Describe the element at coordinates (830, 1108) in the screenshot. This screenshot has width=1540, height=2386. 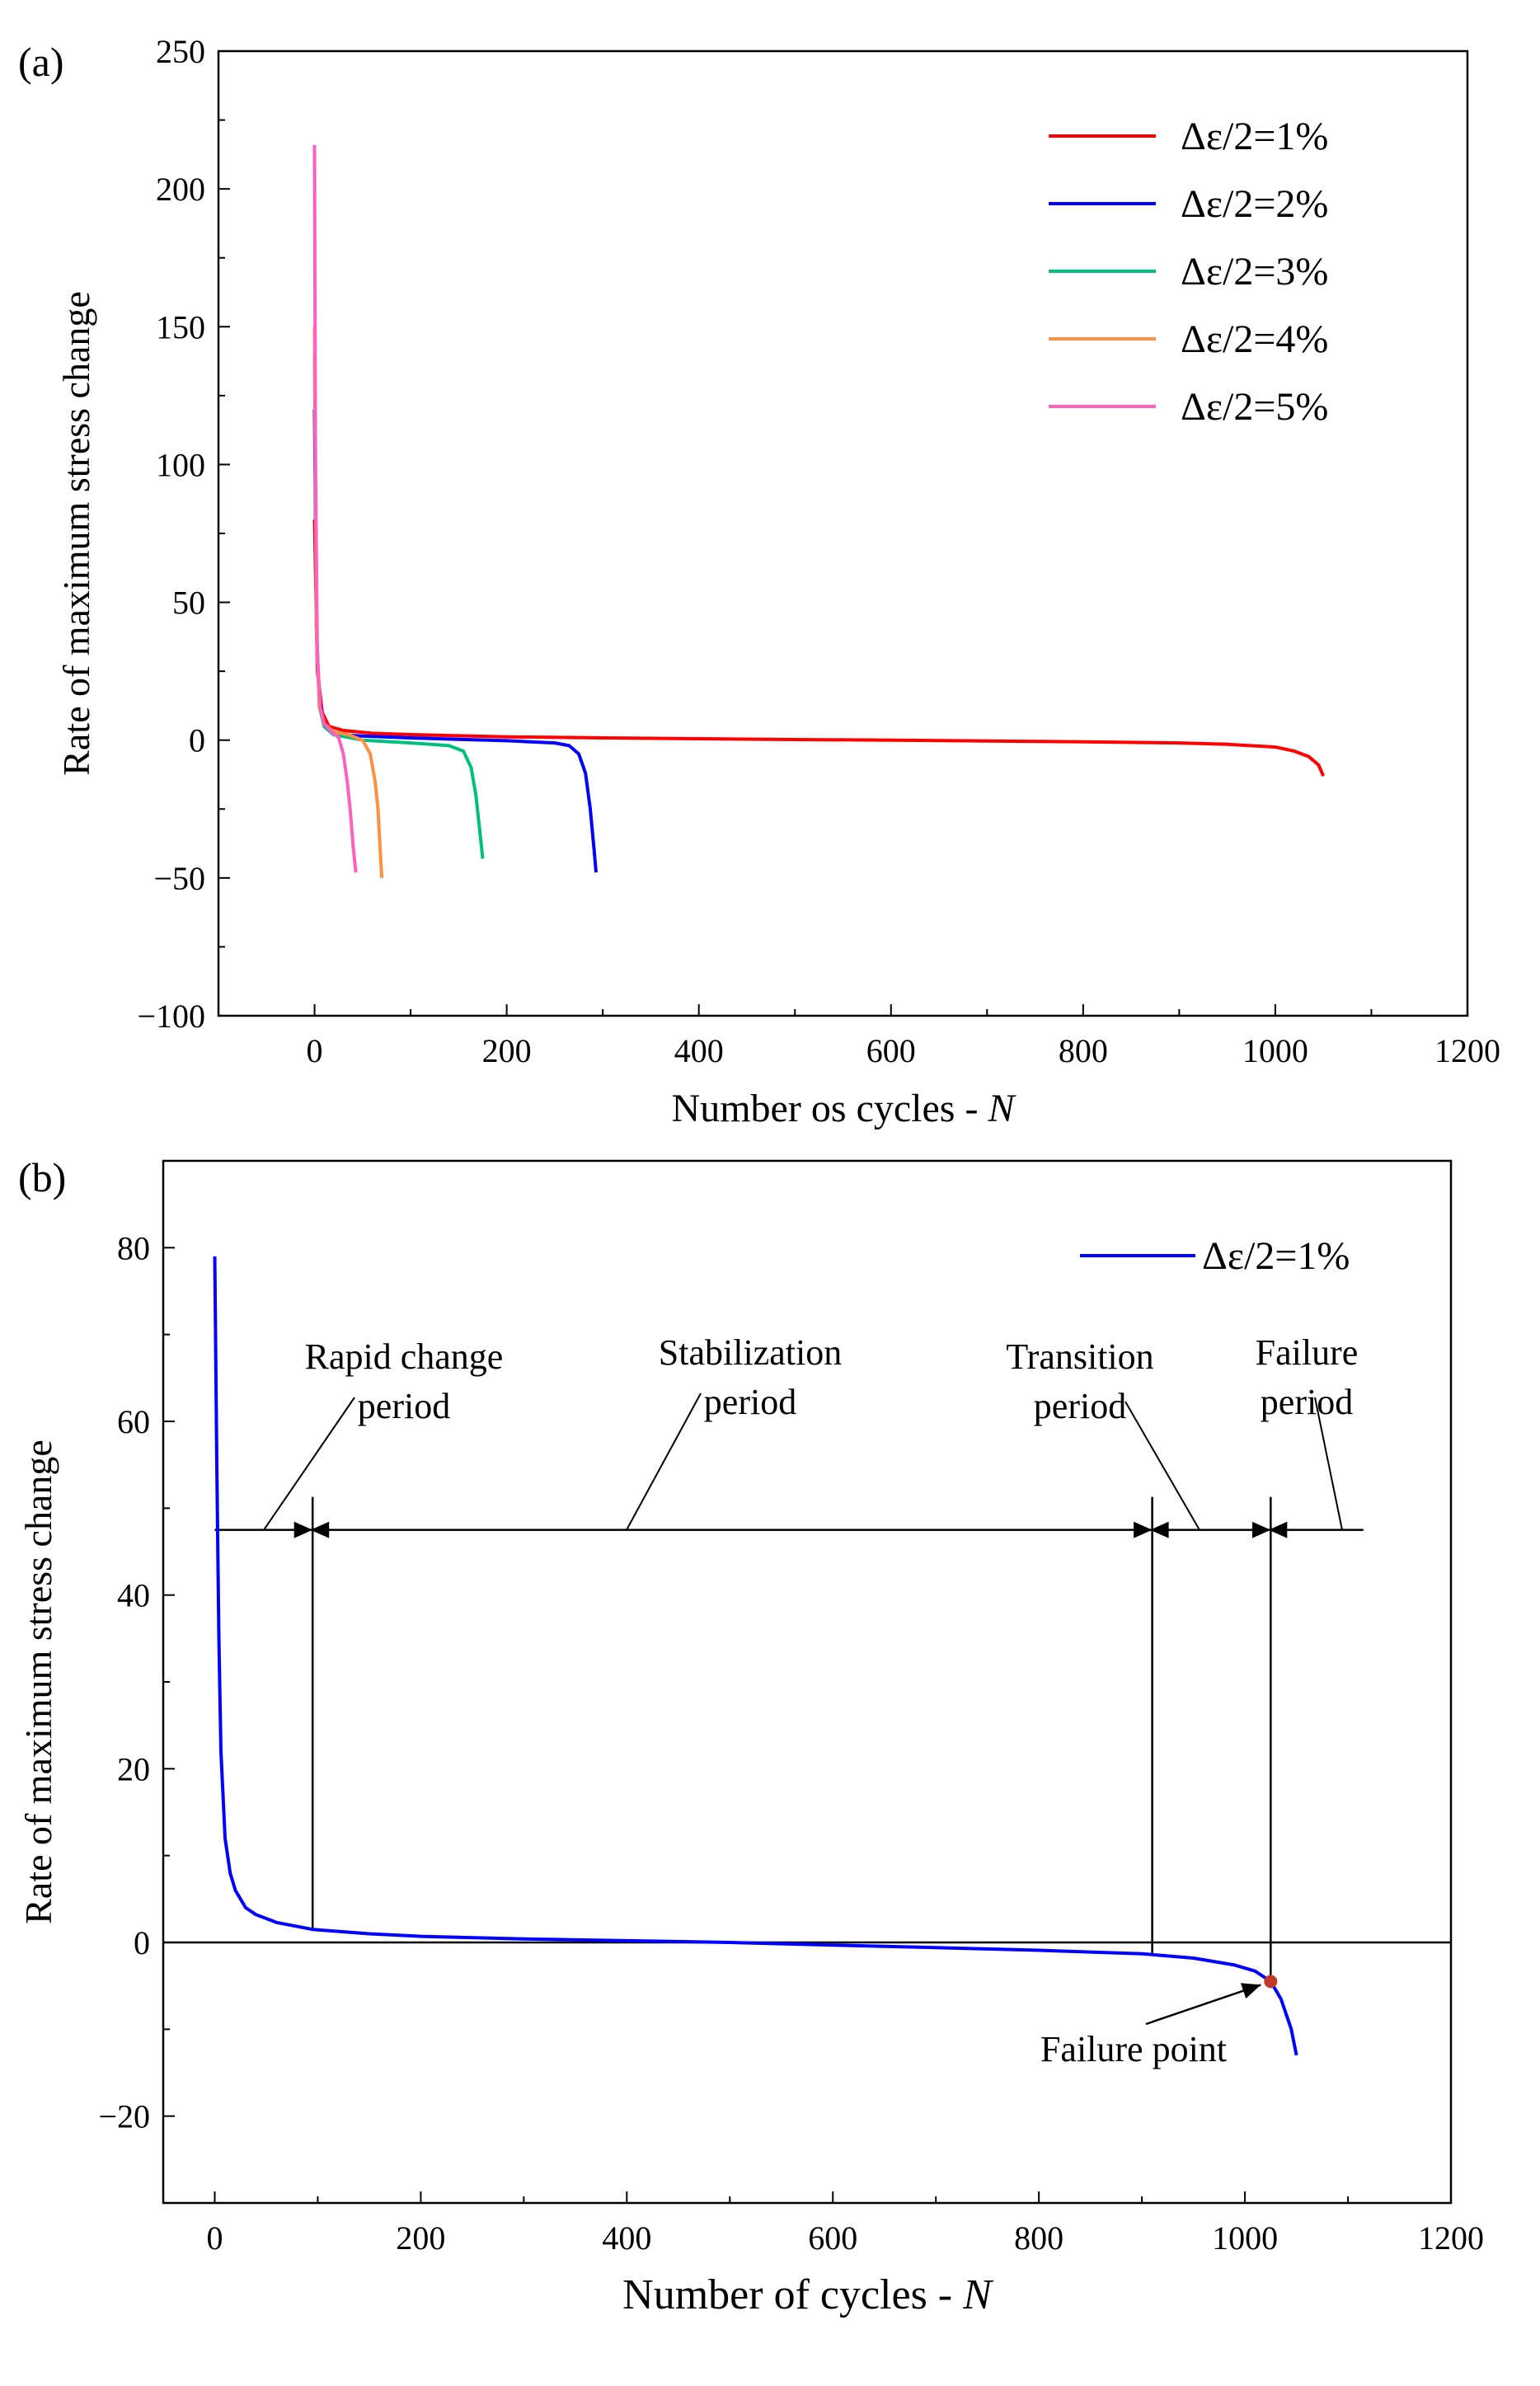
I see `panel-a-x-axis-label-text: Number os cycles -` at that location.